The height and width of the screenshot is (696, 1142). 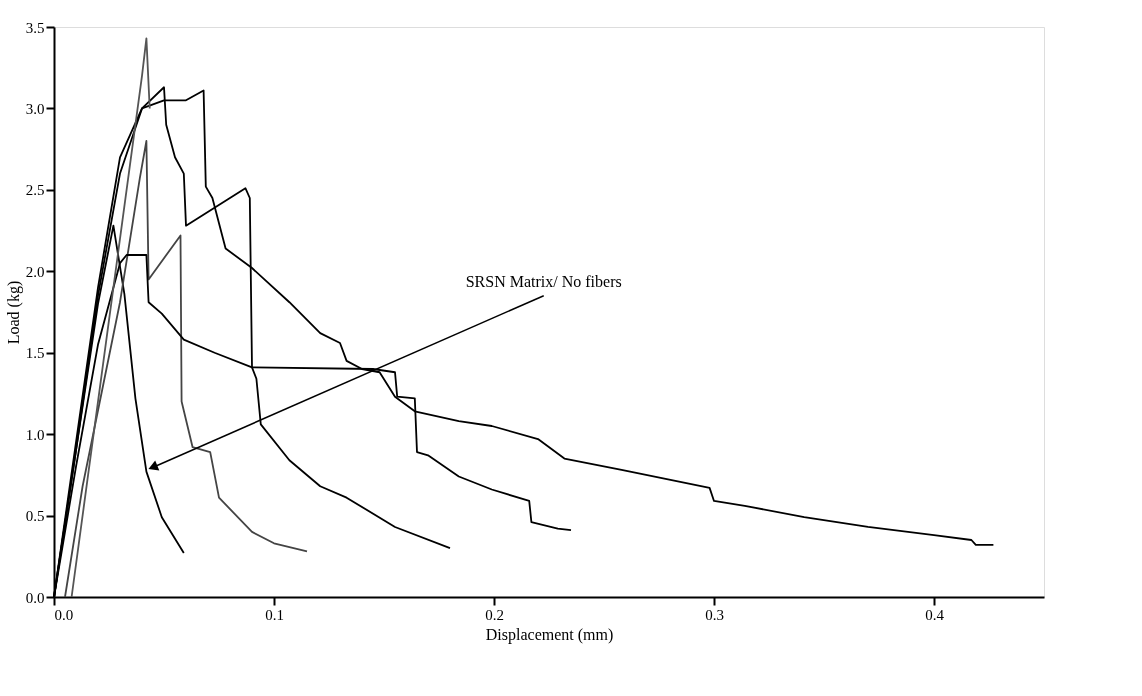 I want to click on x-tick-label: 0.0, so click(x=64, y=614).